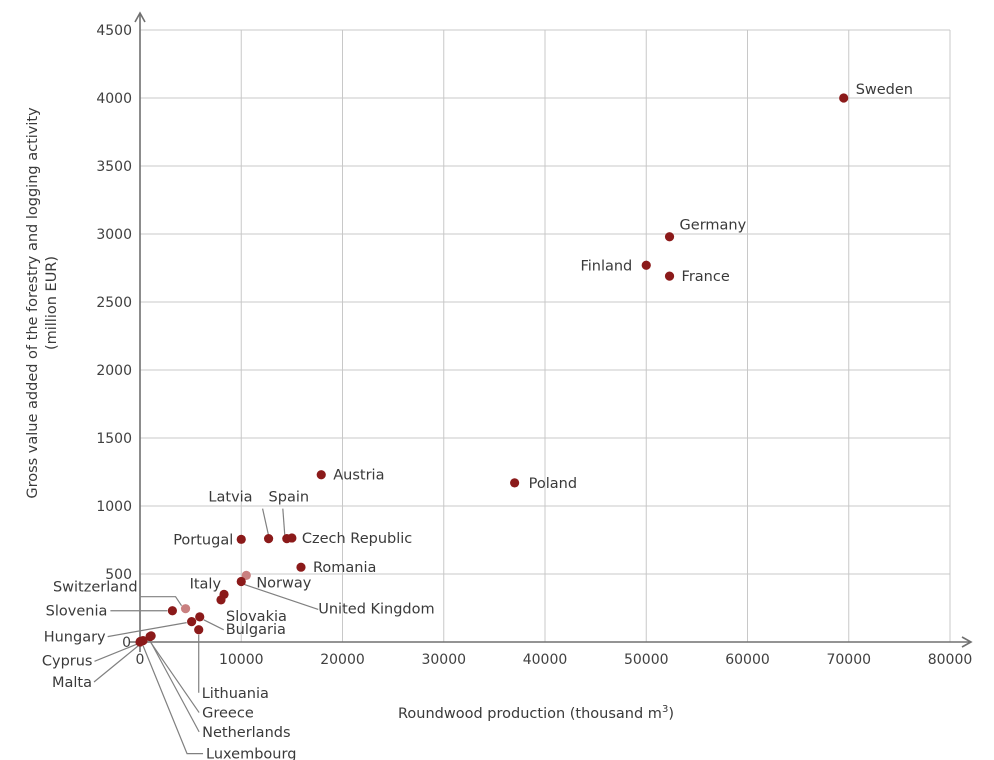  I want to click on point-label-malta: Malta, so click(72, 683).